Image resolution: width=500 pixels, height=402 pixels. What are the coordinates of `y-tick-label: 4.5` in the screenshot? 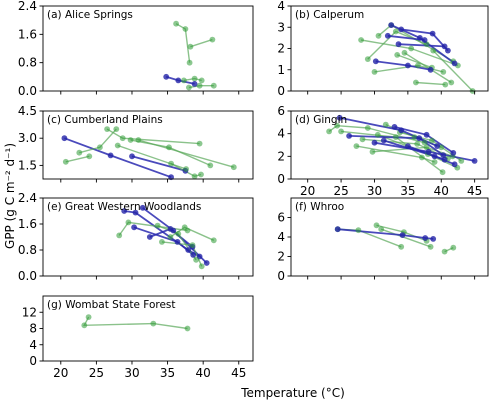 It's located at (27, 111).